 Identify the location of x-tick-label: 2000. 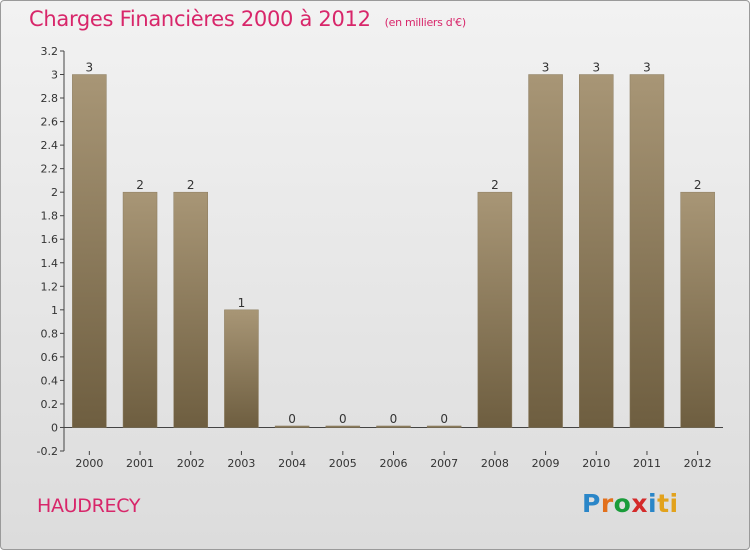
(89, 463).